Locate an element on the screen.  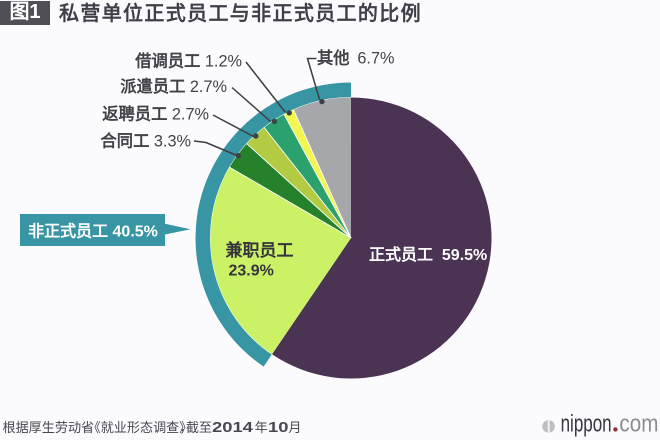
svg-text: 返聘员工 2.7% is located at coordinates (155, 114).